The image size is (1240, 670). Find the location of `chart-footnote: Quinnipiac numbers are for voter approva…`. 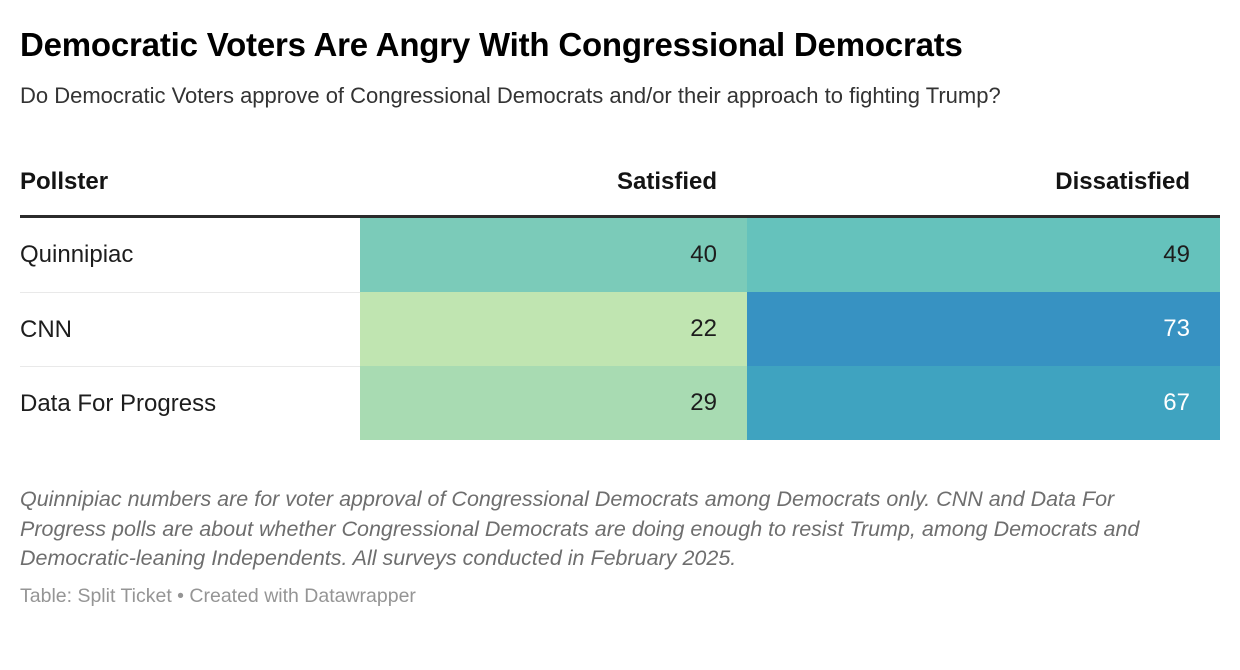

chart-footnote: Quinnipiac numbers are for voter approva… is located at coordinates (580, 529).